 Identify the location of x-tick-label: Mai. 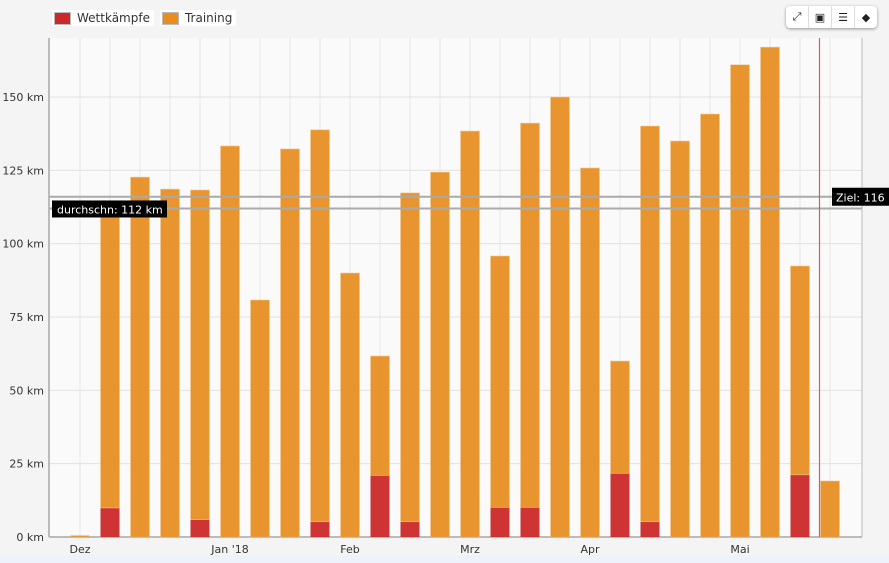
(739, 549).